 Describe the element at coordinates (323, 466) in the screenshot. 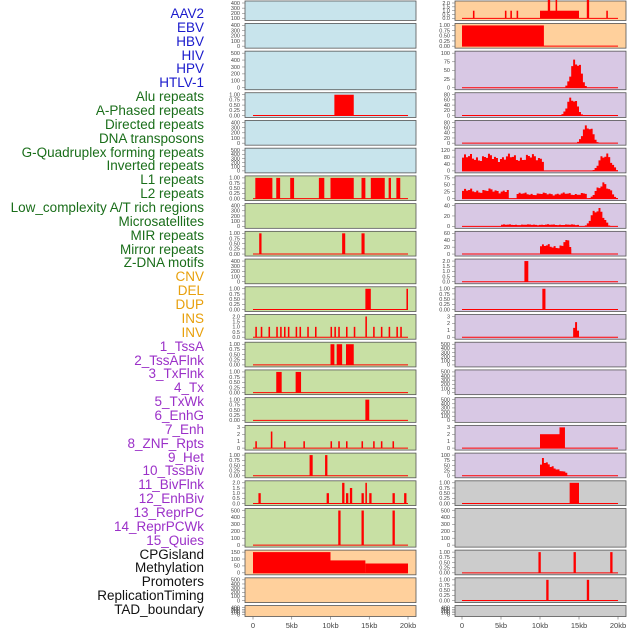

I see `left-panel-9-het: 1.000.750.500.250.00` at that location.